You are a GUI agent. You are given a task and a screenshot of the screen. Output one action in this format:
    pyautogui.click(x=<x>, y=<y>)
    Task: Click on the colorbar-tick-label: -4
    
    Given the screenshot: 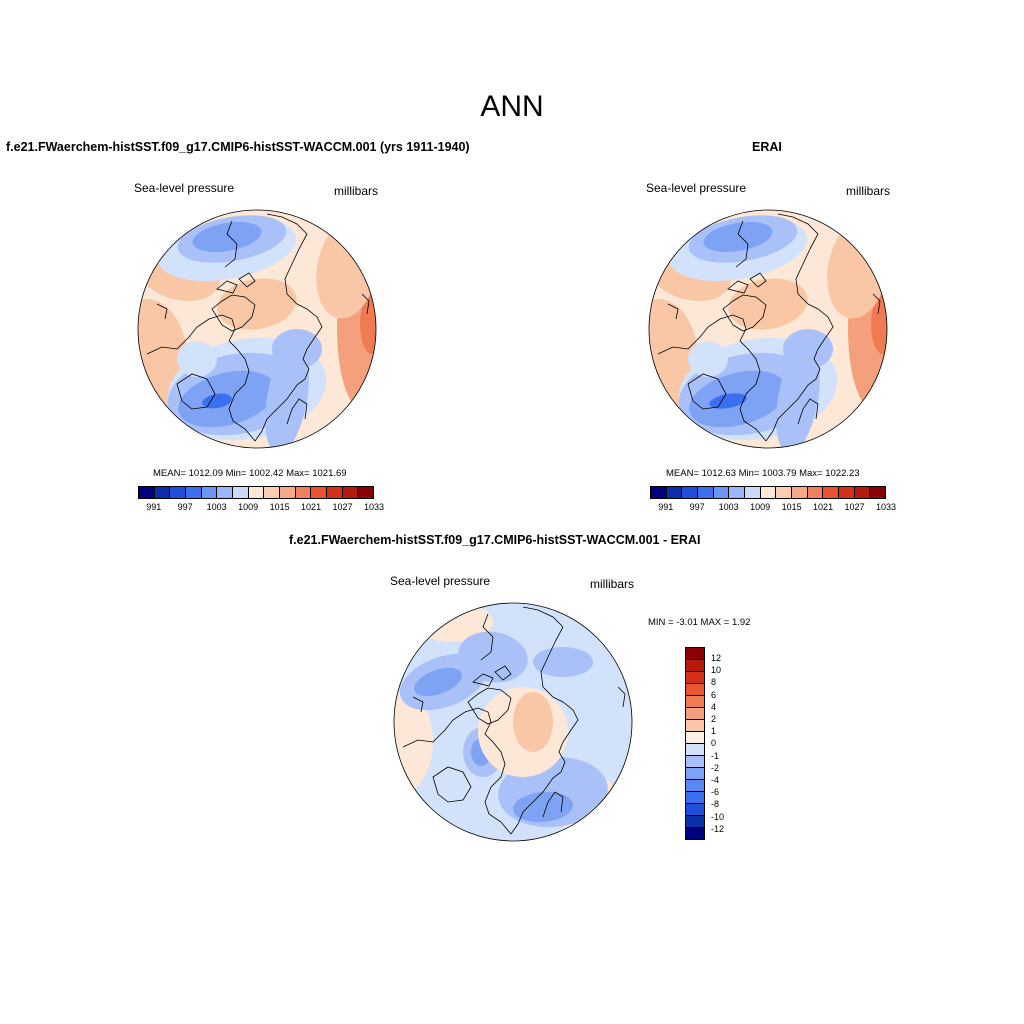 What is the action you would take?
    pyautogui.click(x=715, y=780)
    